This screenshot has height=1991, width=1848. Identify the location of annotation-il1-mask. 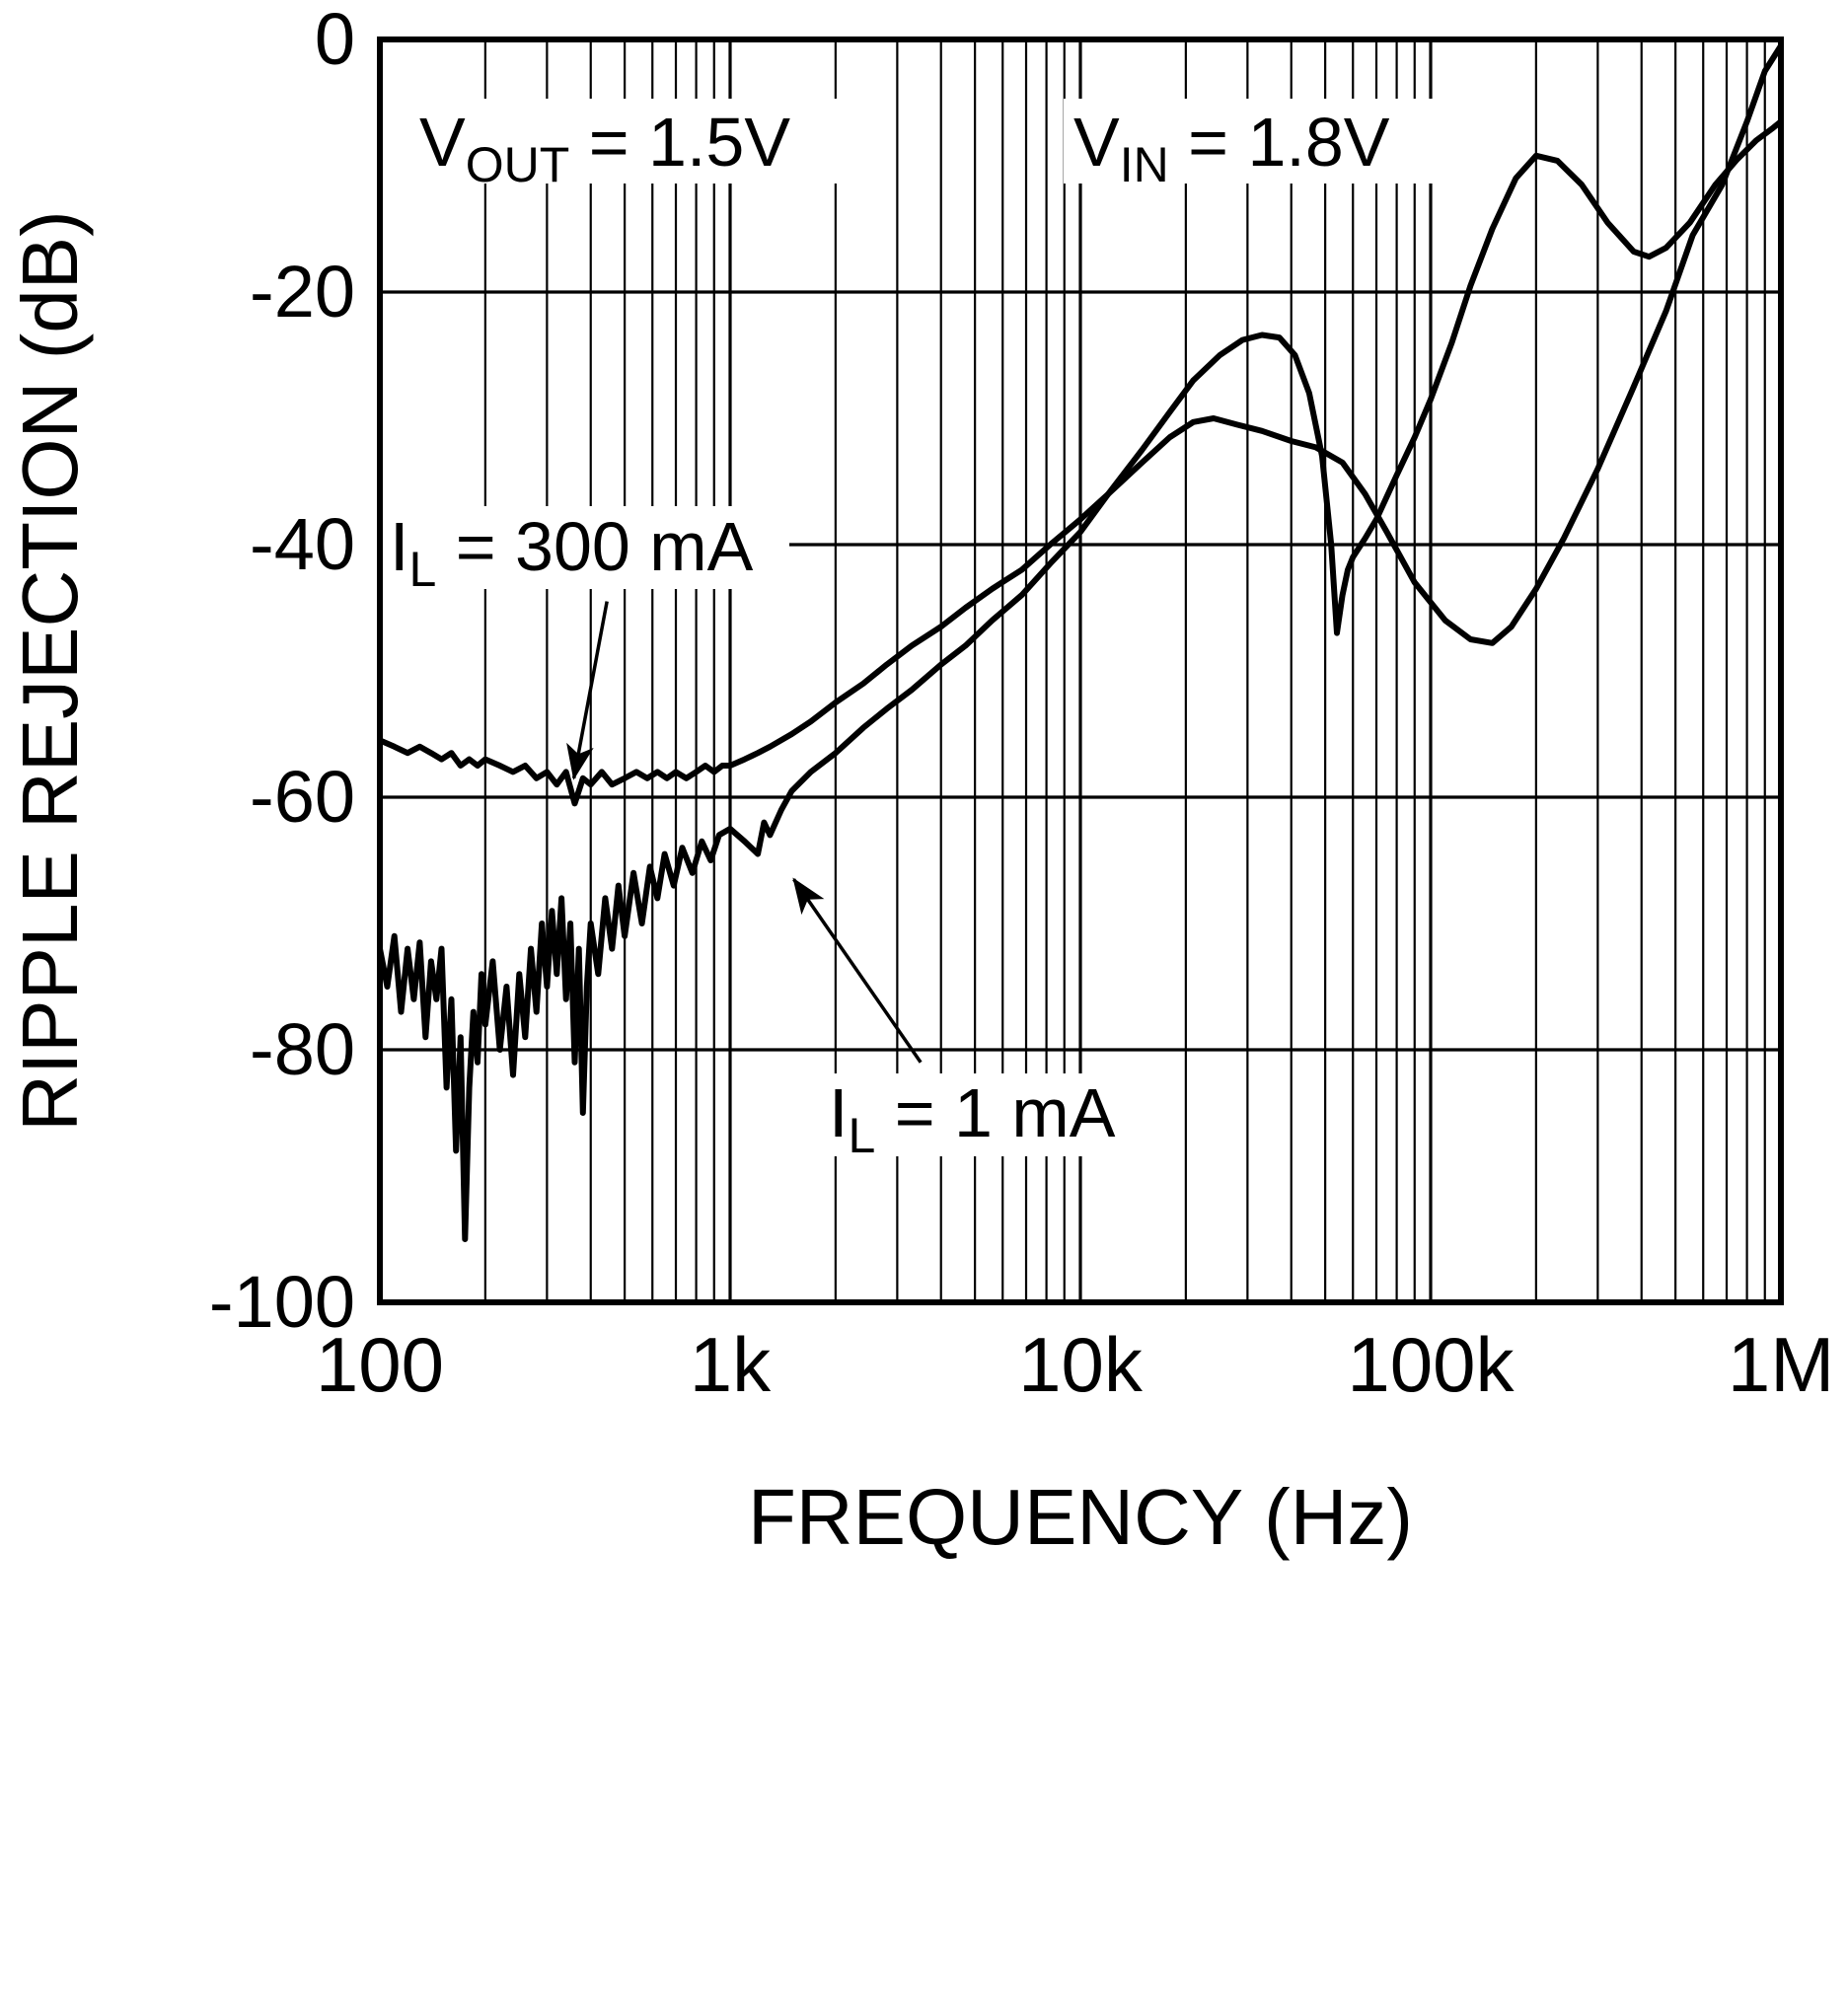
(992, 1114).